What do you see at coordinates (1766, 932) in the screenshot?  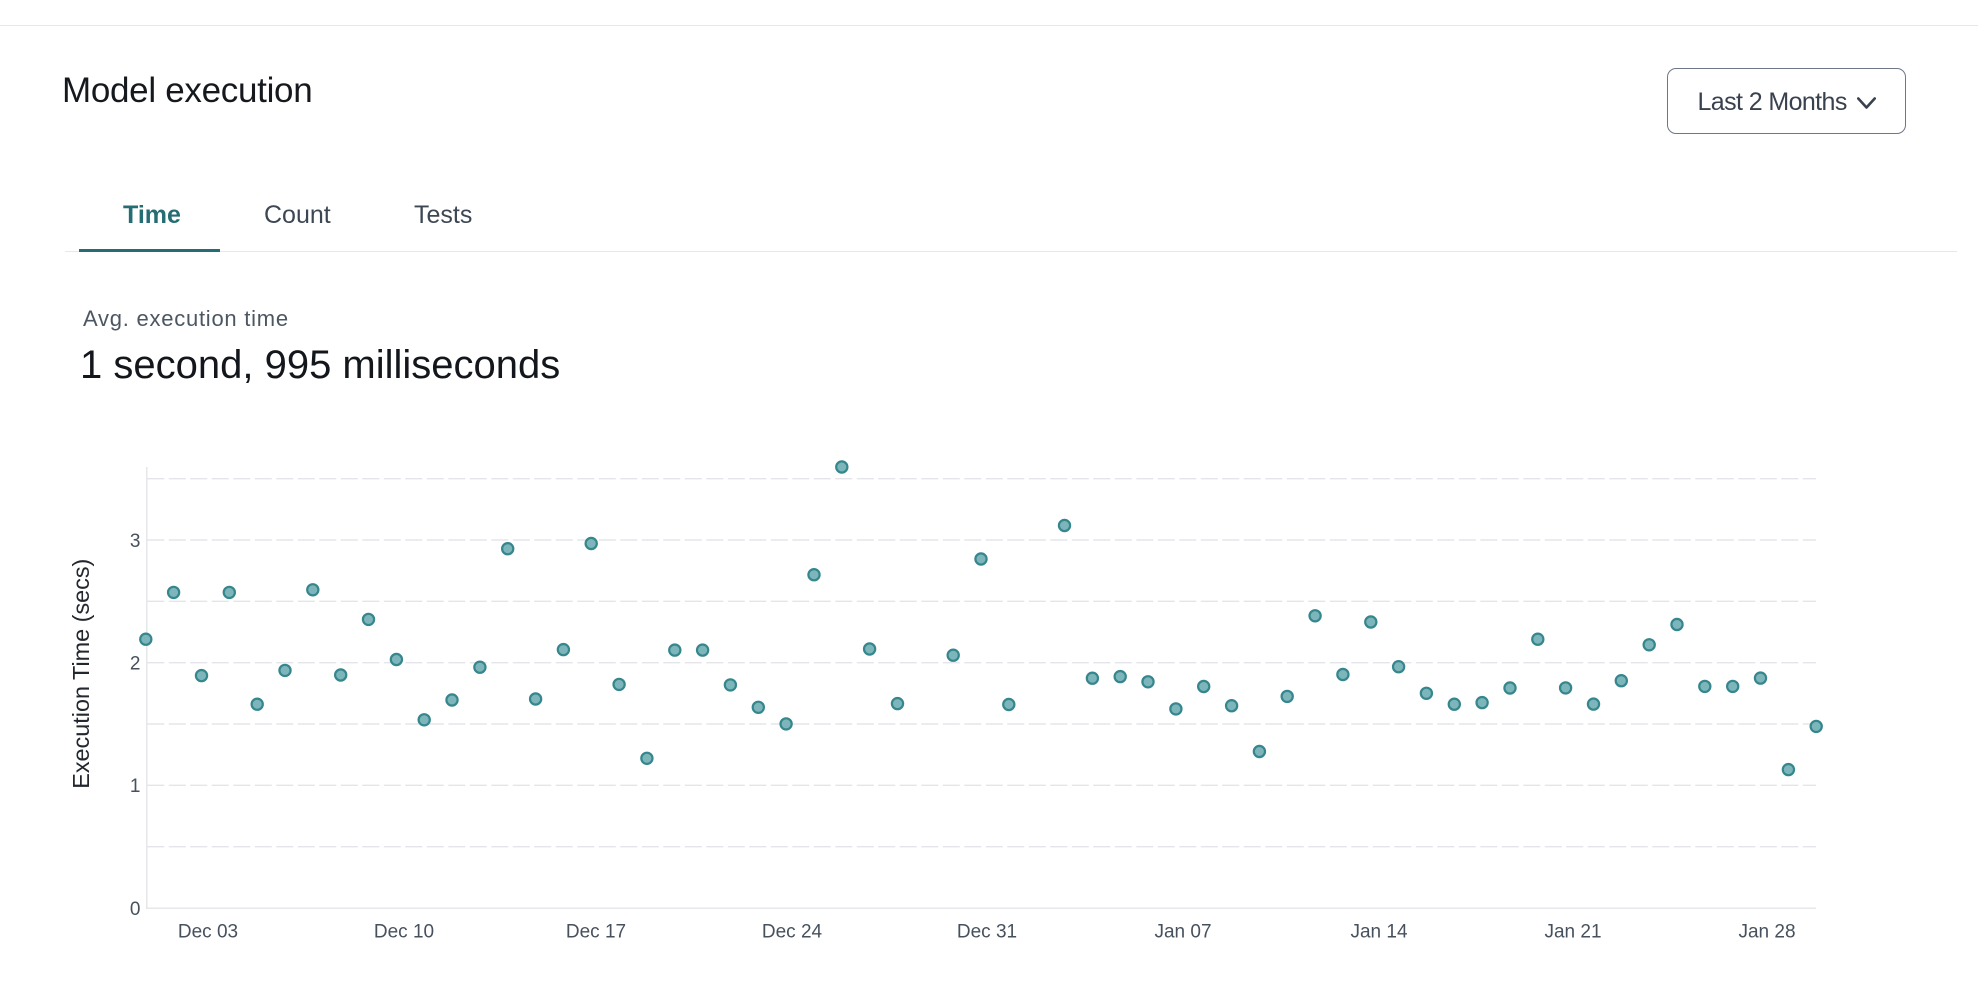 I see `svg-text: Jan 28` at bounding box center [1766, 932].